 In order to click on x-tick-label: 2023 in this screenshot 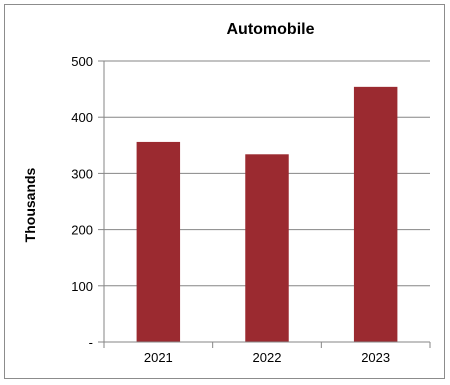, I will do `click(375, 357)`.